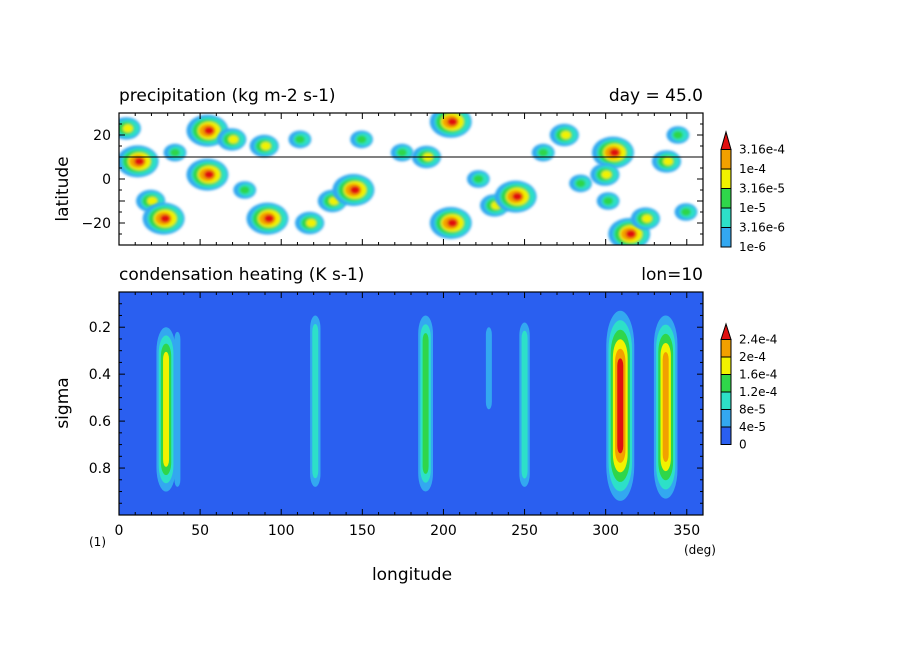  Describe the element at coordinates (100, 469) in the screenshot. I see `y-tick-label: 0.8` at that location.